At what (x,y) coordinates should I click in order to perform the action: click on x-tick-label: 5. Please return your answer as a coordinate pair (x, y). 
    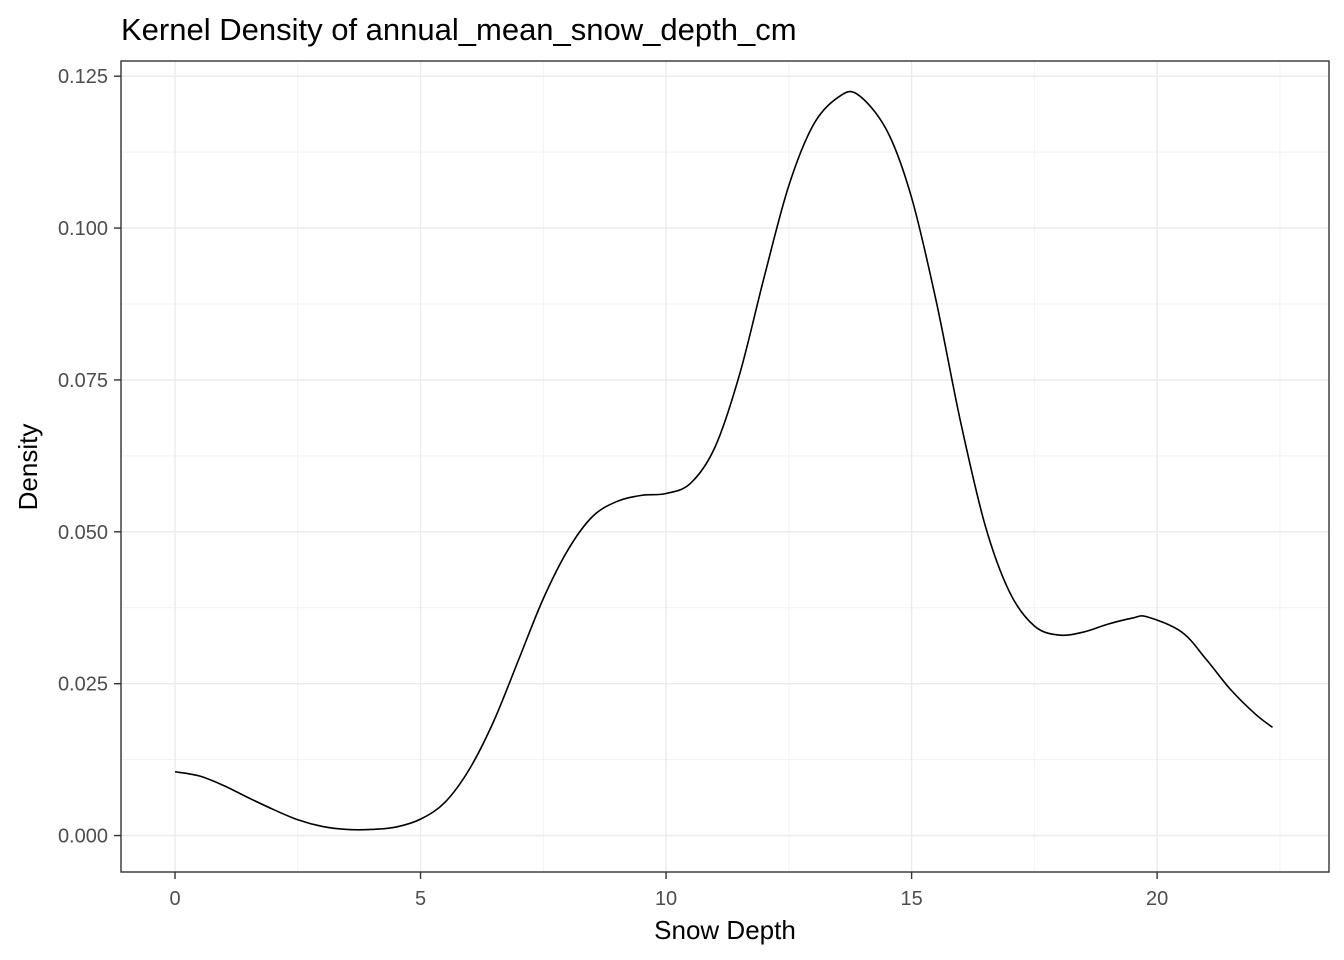
    Looking at the image, I should click on (420, 899).